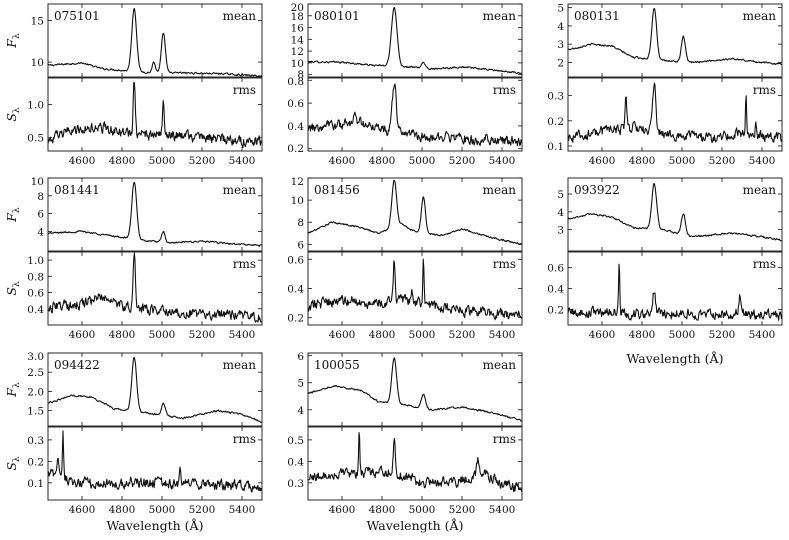  I want to click on y-tick-label: 0.5, so click(295, 441).